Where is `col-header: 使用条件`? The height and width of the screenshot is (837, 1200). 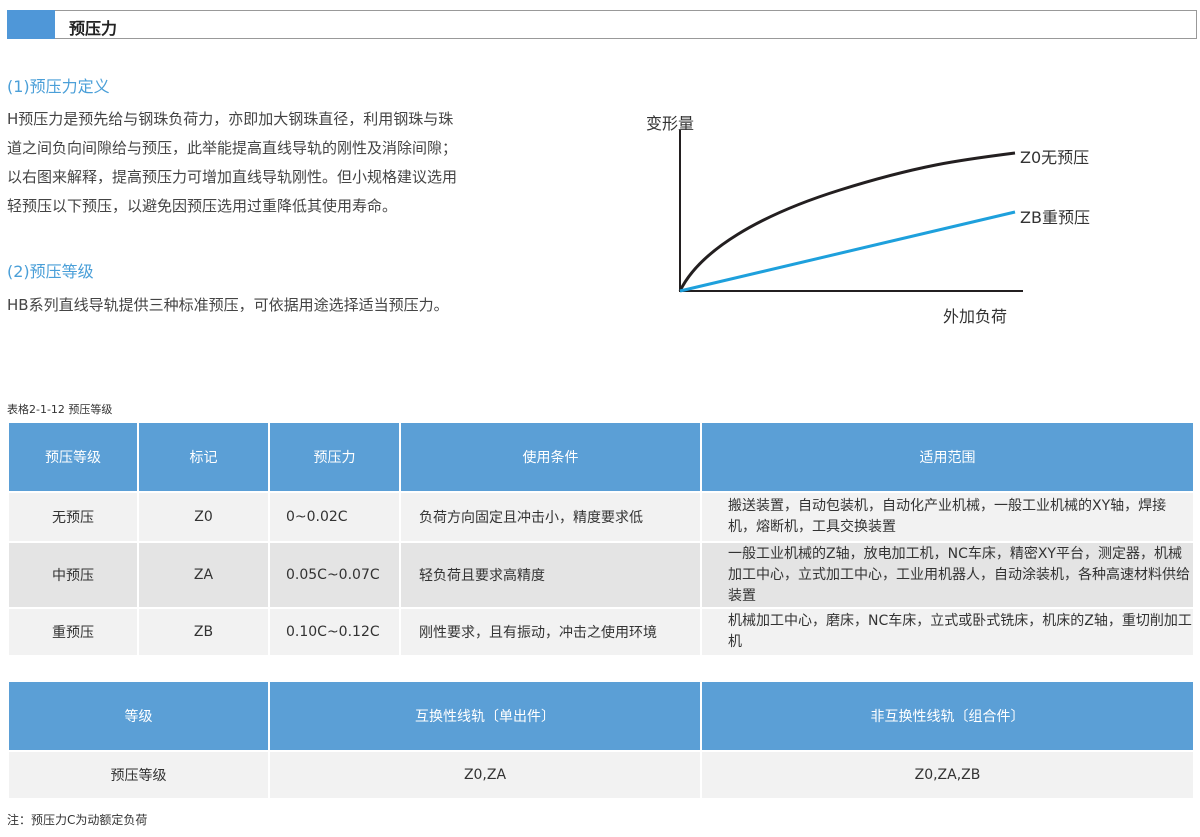
col-header: 使用条件 is located at coordinates (550, 457).